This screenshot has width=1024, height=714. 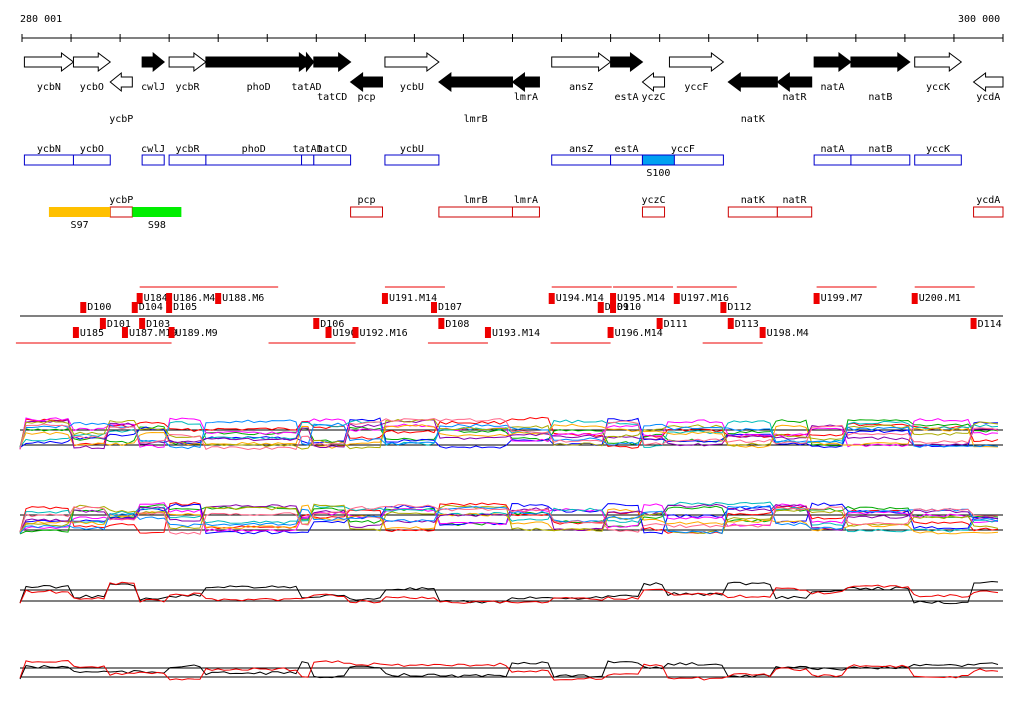 What do you see at coordinates (151, 307) in the screenshot?
I see `reg-label-D104: D104` at bounding box center [151, 307].